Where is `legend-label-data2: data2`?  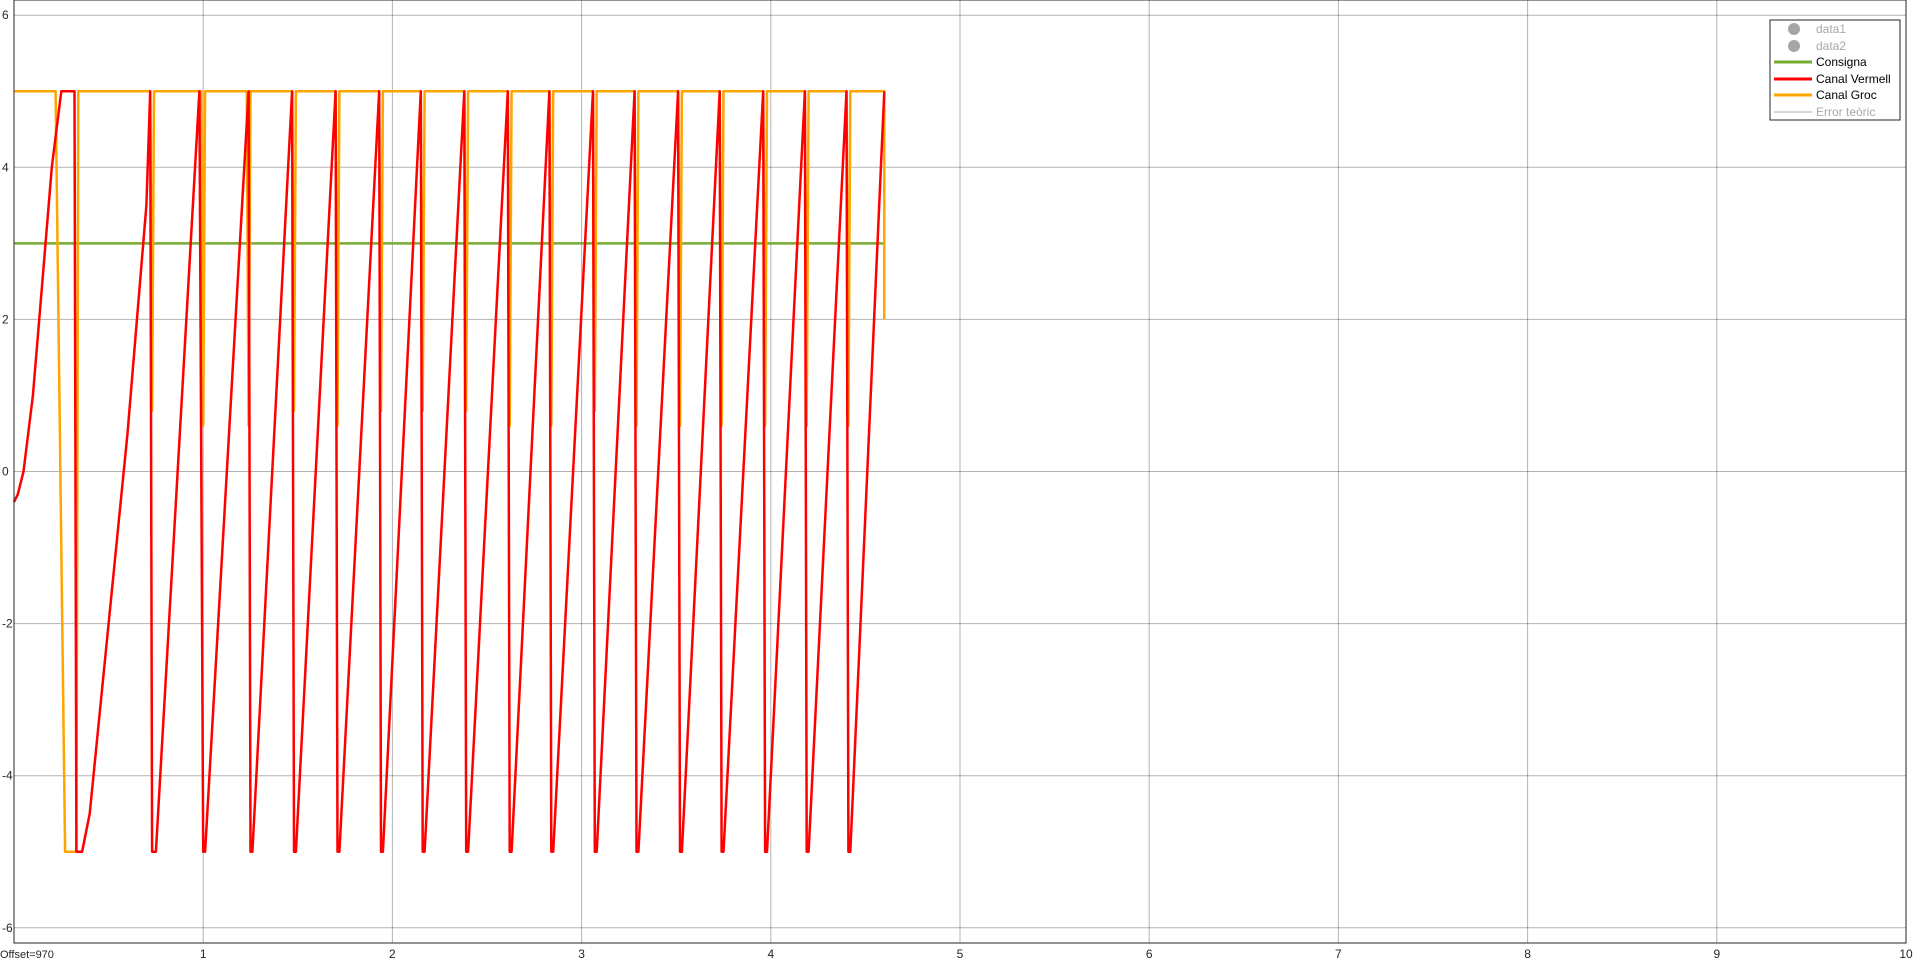
legend-label-data2: data2 is located at coordinates (1831, 46).